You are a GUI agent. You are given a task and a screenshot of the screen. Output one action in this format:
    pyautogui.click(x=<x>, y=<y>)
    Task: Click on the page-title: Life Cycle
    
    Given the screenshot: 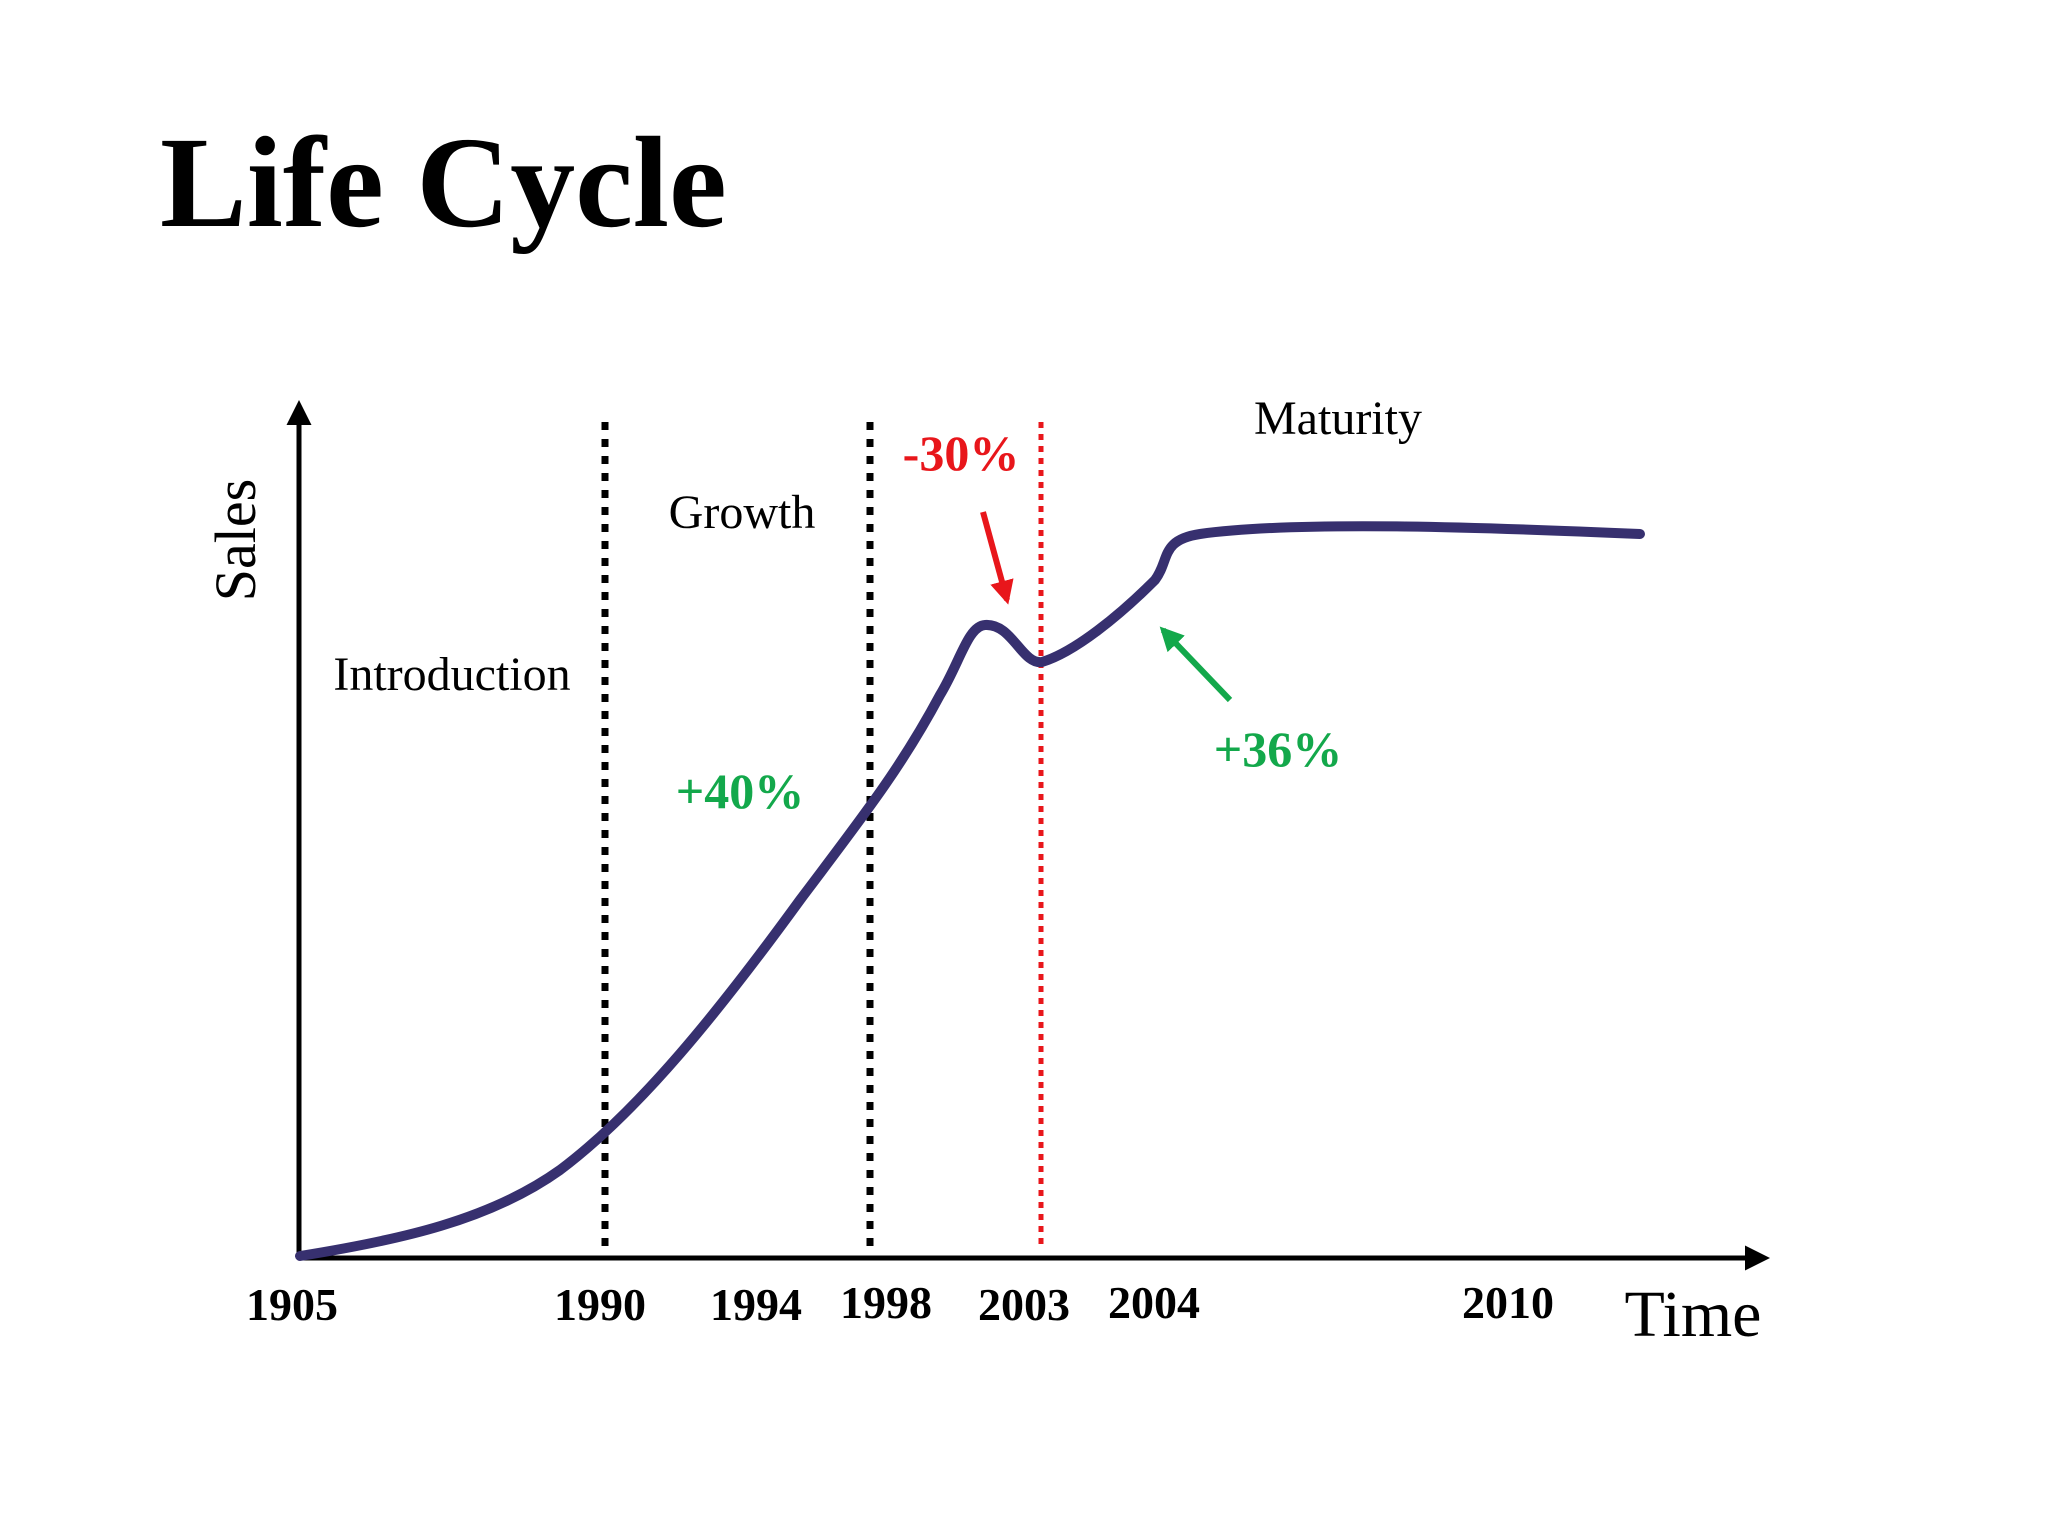 What is the action you would take?
    pyautogui.click(x=443, y=183)
    